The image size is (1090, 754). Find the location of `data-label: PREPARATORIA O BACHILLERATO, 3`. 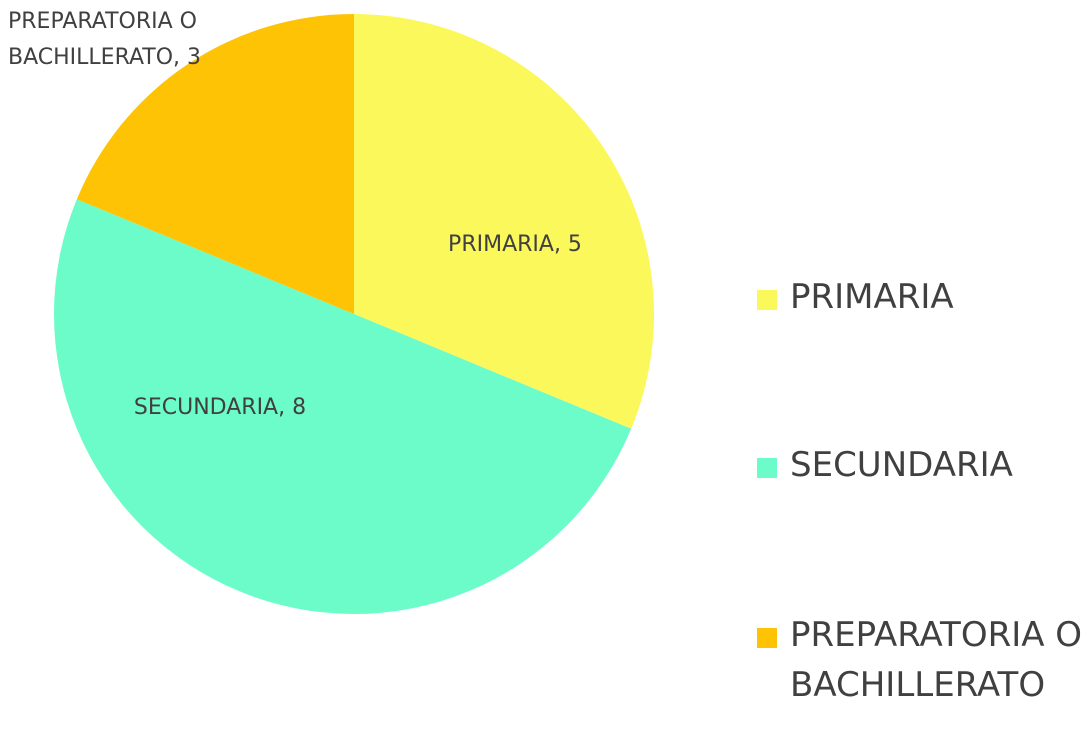

data-label: PREPARATORIA O BACHILLERATO, 3 is located at coordinates (105, 39).